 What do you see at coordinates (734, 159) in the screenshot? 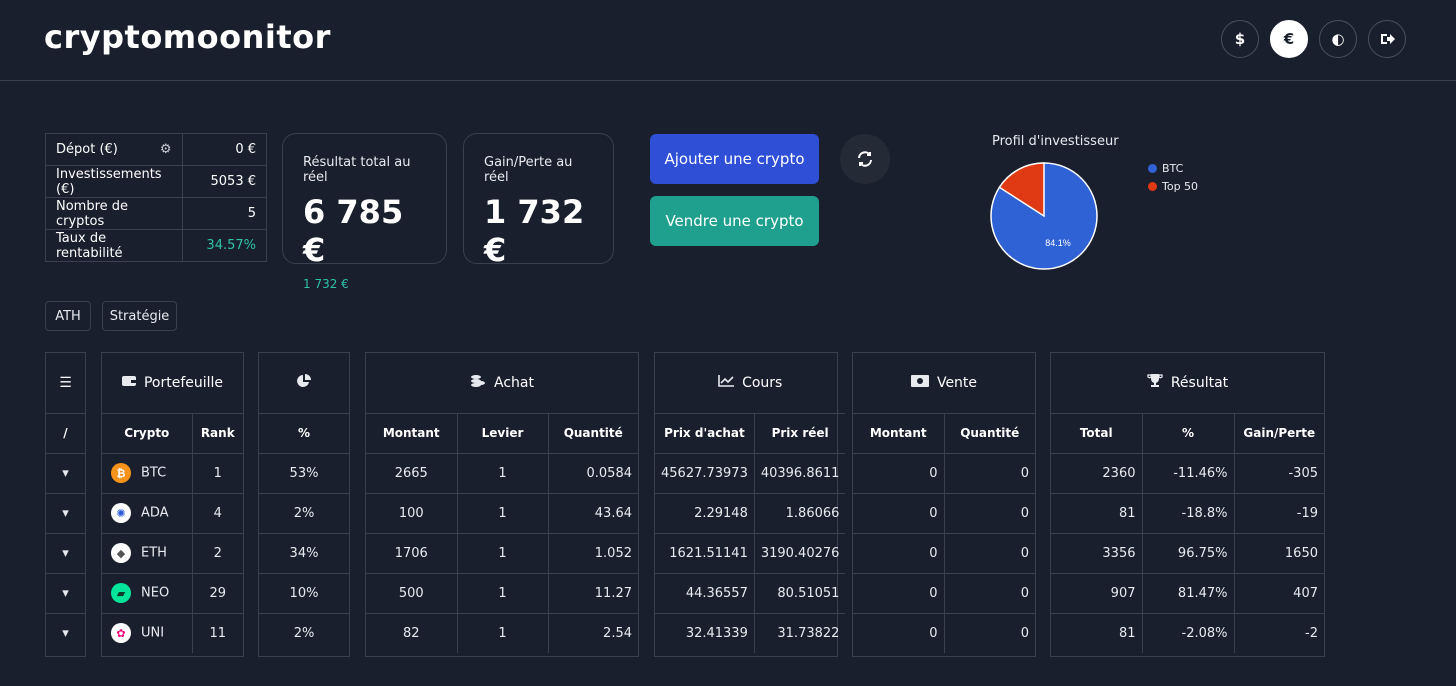
I see `add-crypto-button: Ajouter une crypto` at bounding box center [734, 159].